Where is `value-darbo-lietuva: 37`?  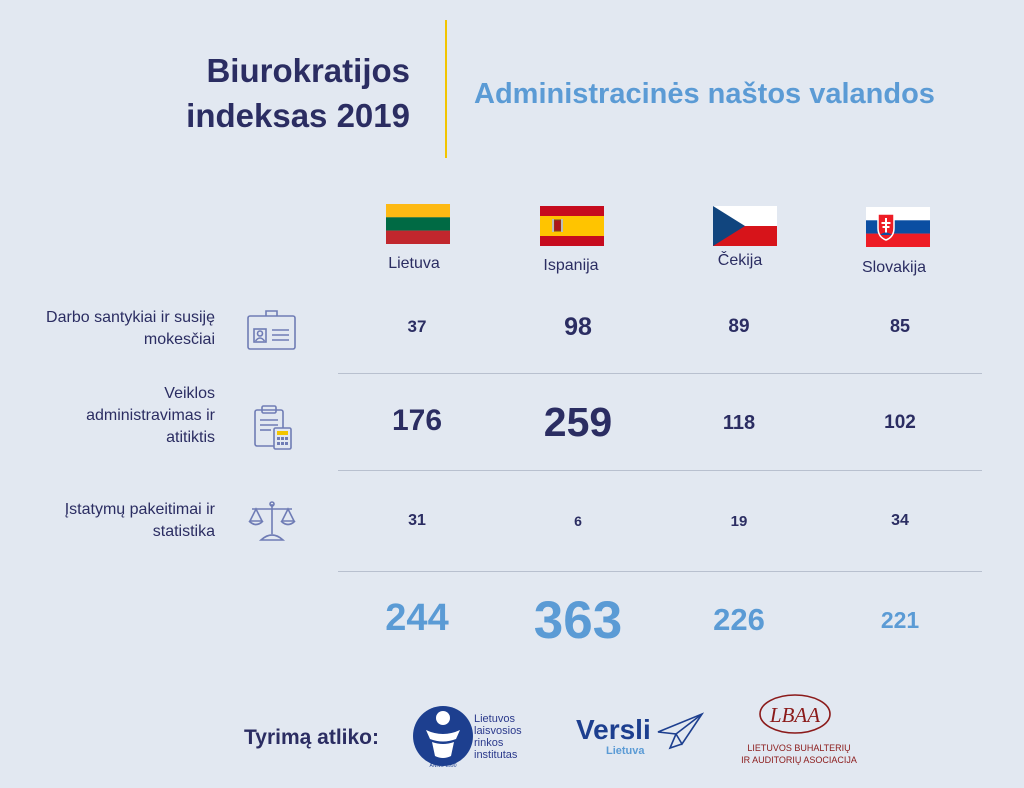
value-darbo-lietuva: 37 is located at coordinates (417, 326).